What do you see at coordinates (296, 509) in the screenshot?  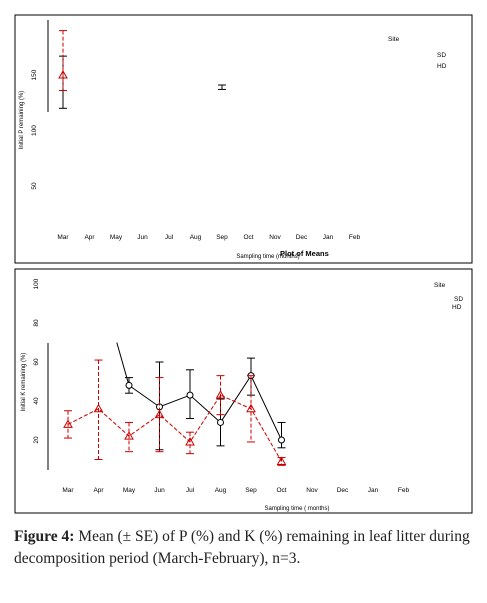 I see `x-axis-label: Sampling time ( months)` at bounding box center [296, 509].